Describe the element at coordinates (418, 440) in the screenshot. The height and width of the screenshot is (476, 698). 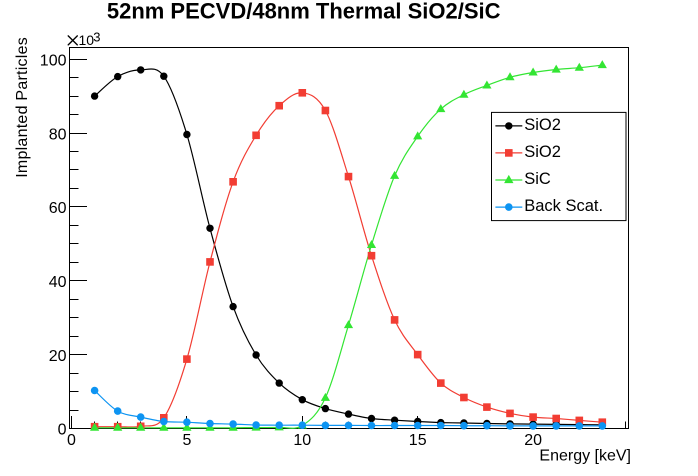
I see `svg-text: 15` at that location.